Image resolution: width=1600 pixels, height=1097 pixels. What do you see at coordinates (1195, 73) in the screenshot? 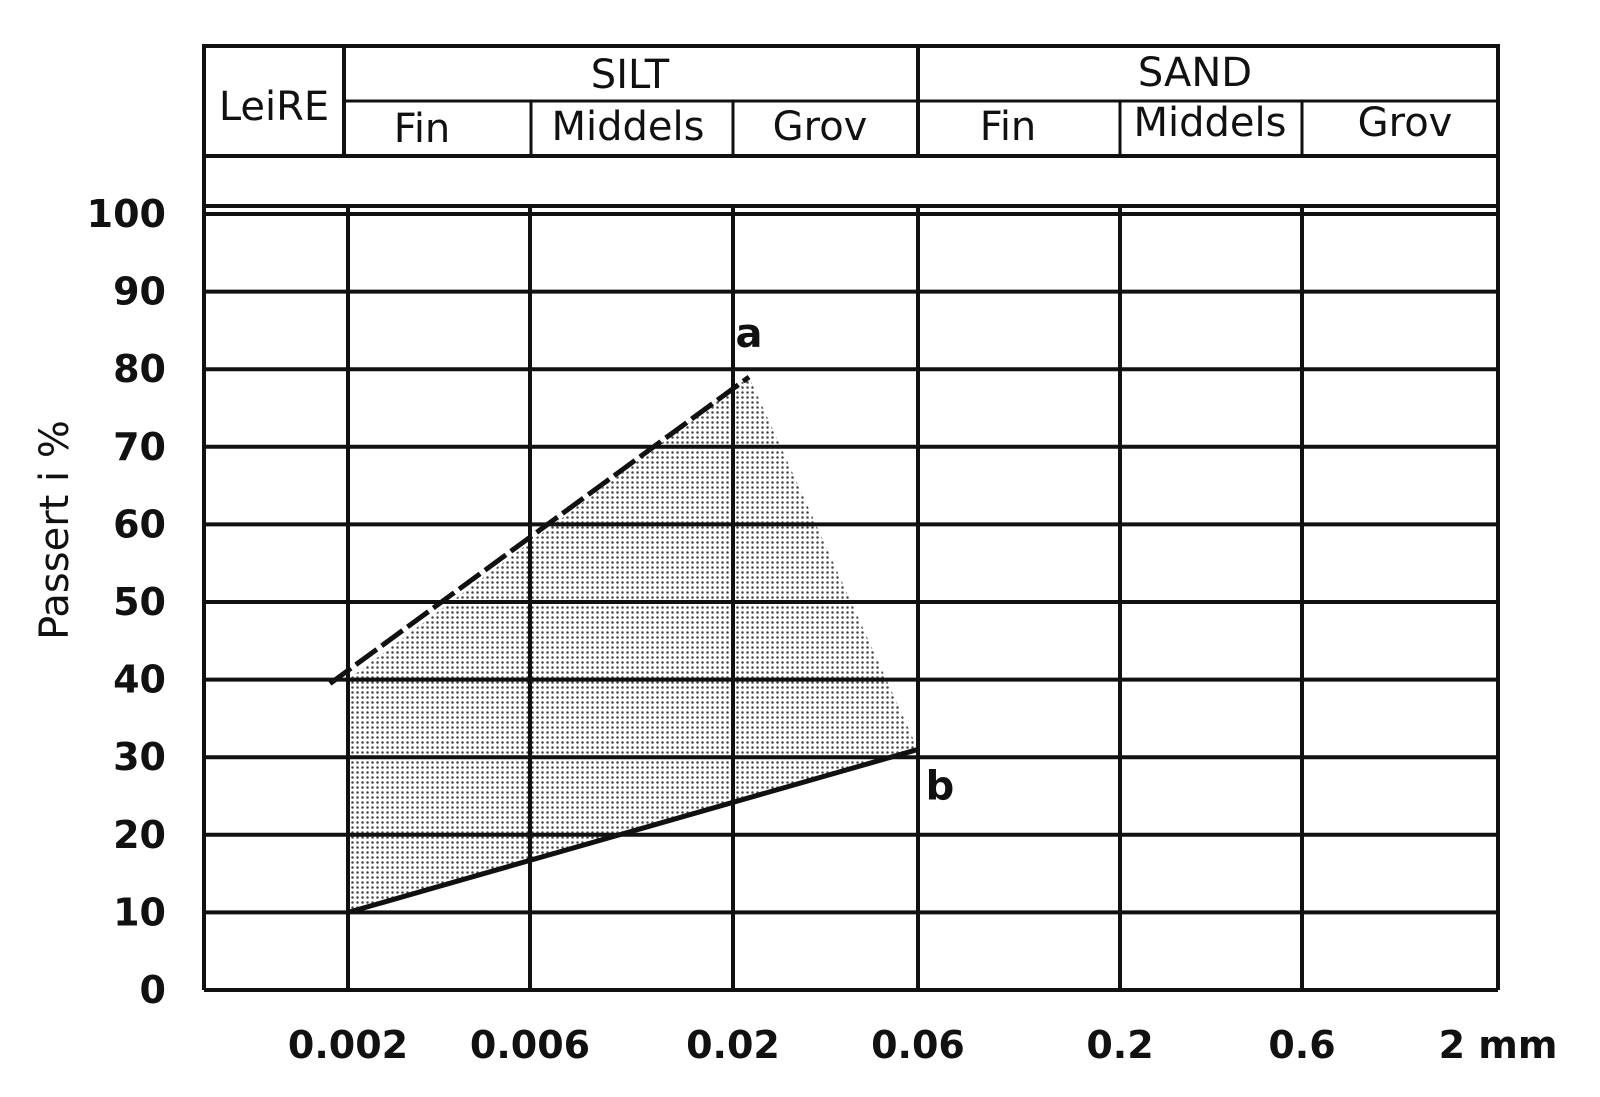
I see `header-sand: SAND` at bounding box center [1195, 73].